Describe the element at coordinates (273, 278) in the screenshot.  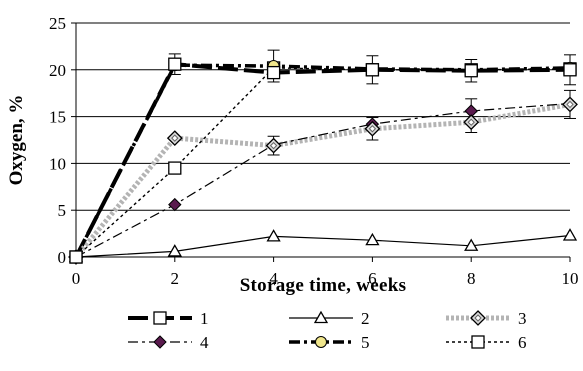
I see `x-tick-label: 4` at that location.